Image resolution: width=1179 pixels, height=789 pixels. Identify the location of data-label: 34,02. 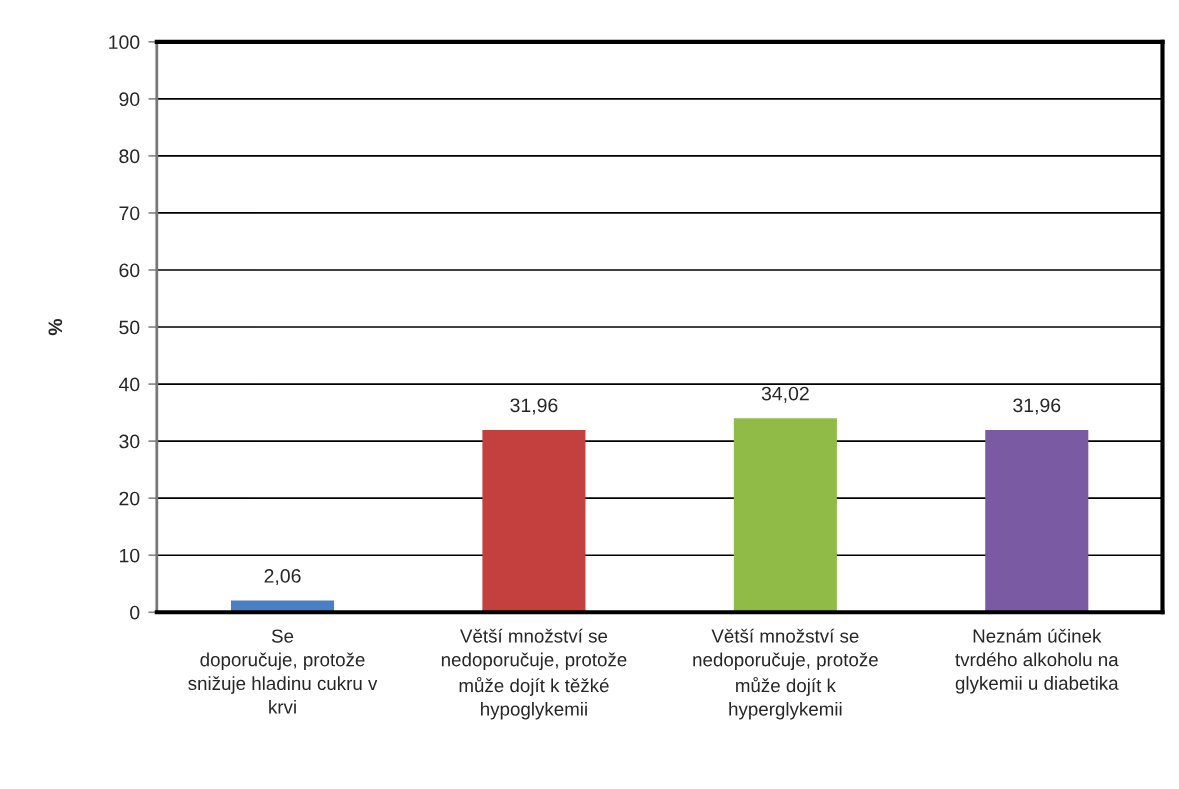
(785, 394).